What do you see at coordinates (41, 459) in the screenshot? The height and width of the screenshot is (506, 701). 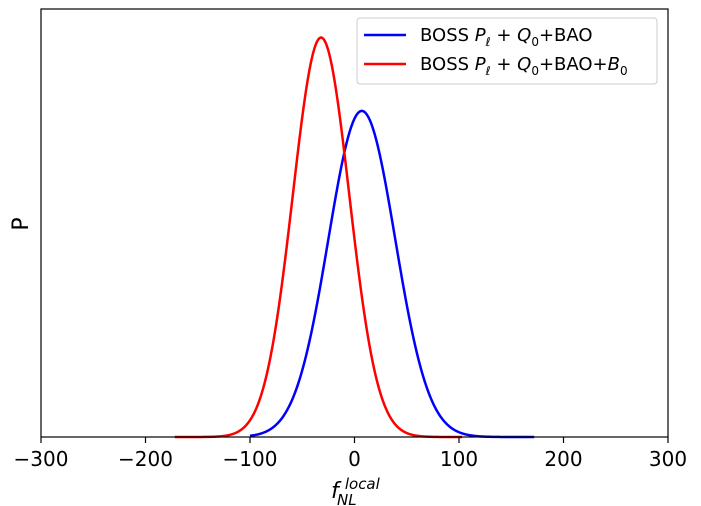 I see `x-tick-label: −300` at bounding box center [41, 459].